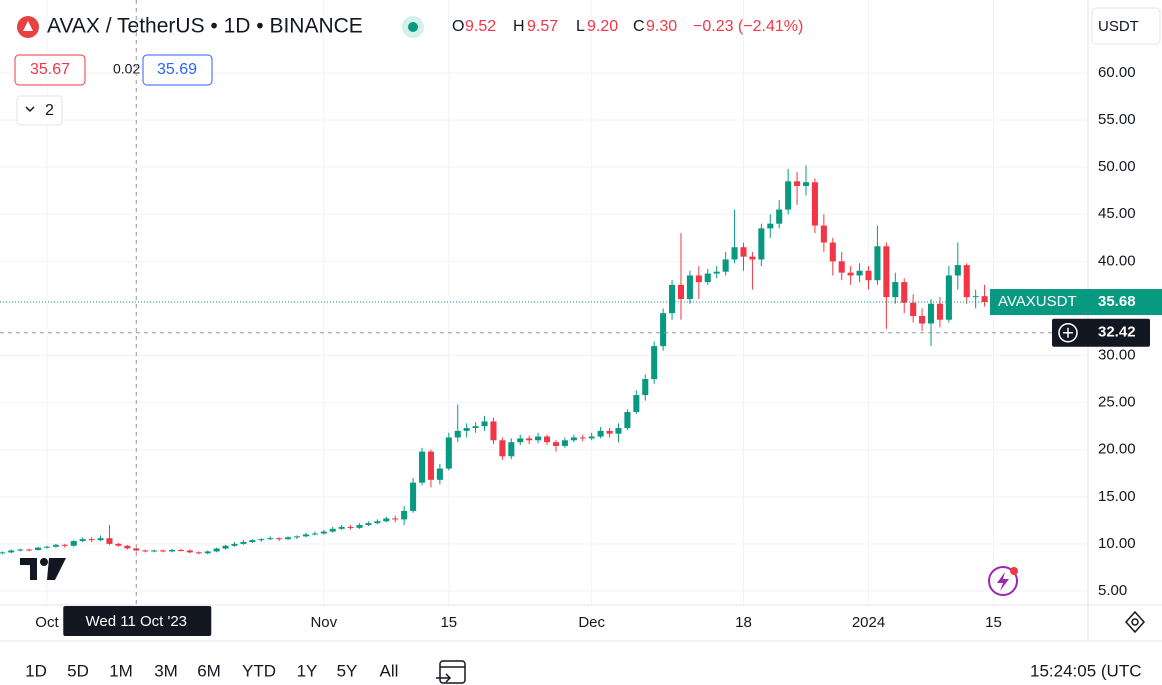  What do you see at coordinates (743, 622) in the screenshot?
I see `x-tick-label: 18` at bounding box center [743, 622].